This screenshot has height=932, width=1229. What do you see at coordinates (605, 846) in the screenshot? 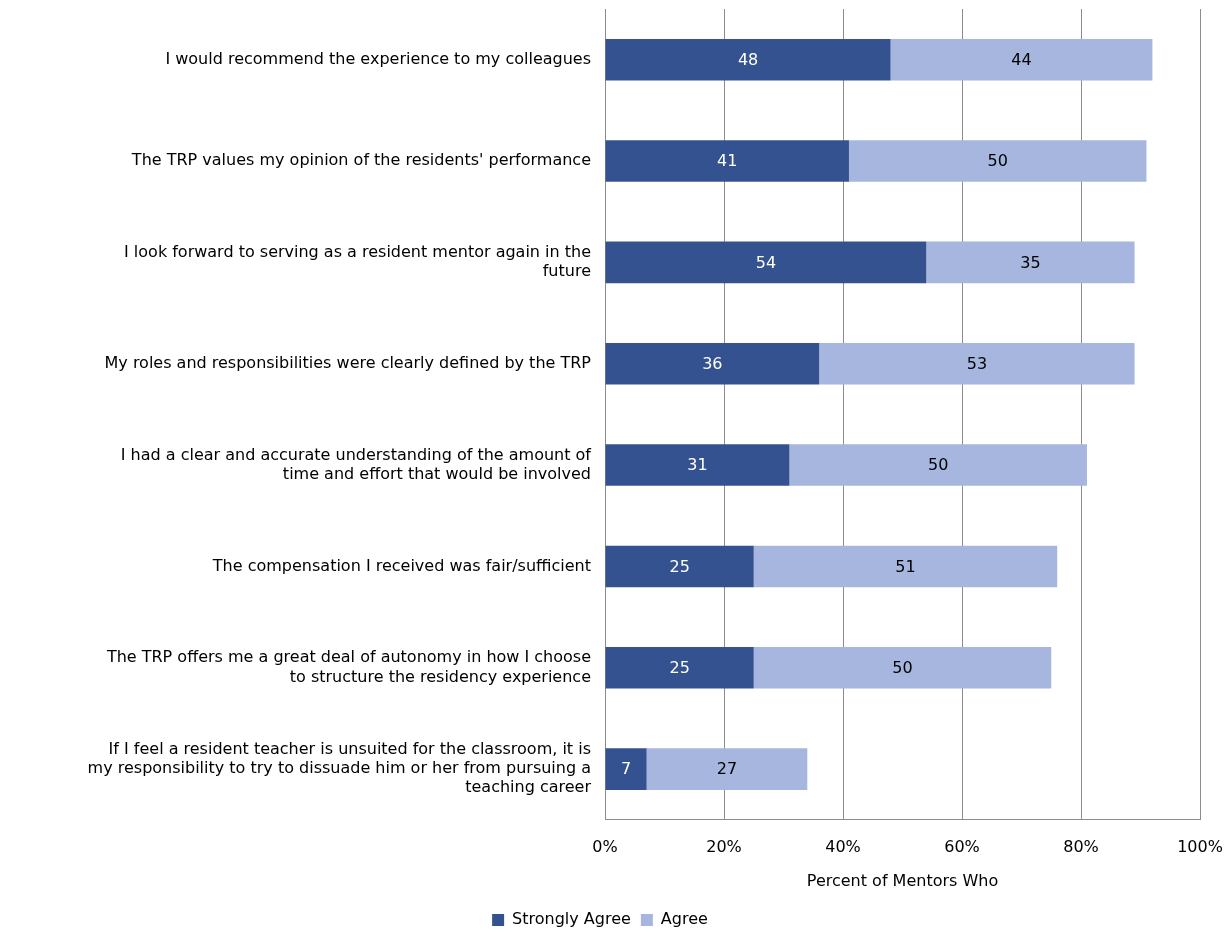
I see `x-tick-label: 0%` at bounding box center [605, 846].